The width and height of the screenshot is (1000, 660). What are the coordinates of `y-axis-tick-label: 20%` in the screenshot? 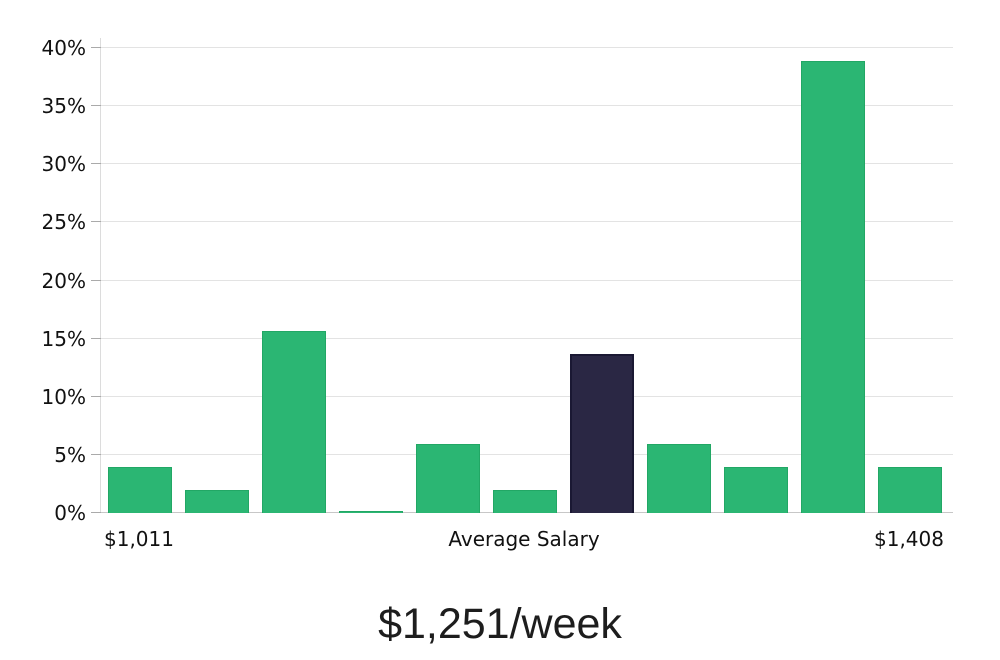 It's located at (63, 280).